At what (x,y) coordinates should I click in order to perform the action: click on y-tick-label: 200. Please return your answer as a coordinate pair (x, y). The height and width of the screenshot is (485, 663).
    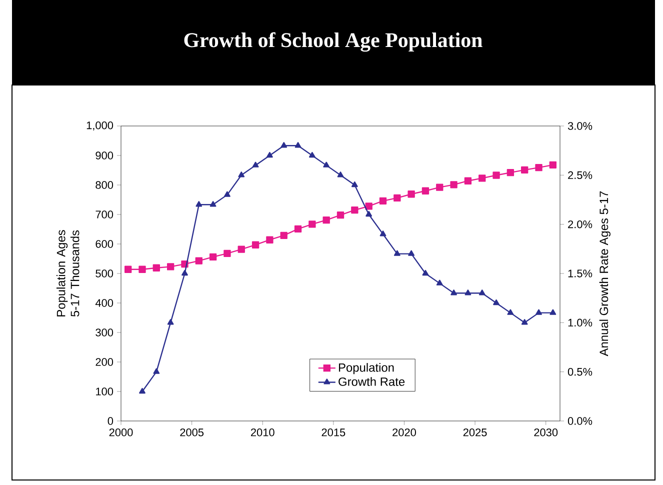
    Looking at the image, I should click on (105, 362).